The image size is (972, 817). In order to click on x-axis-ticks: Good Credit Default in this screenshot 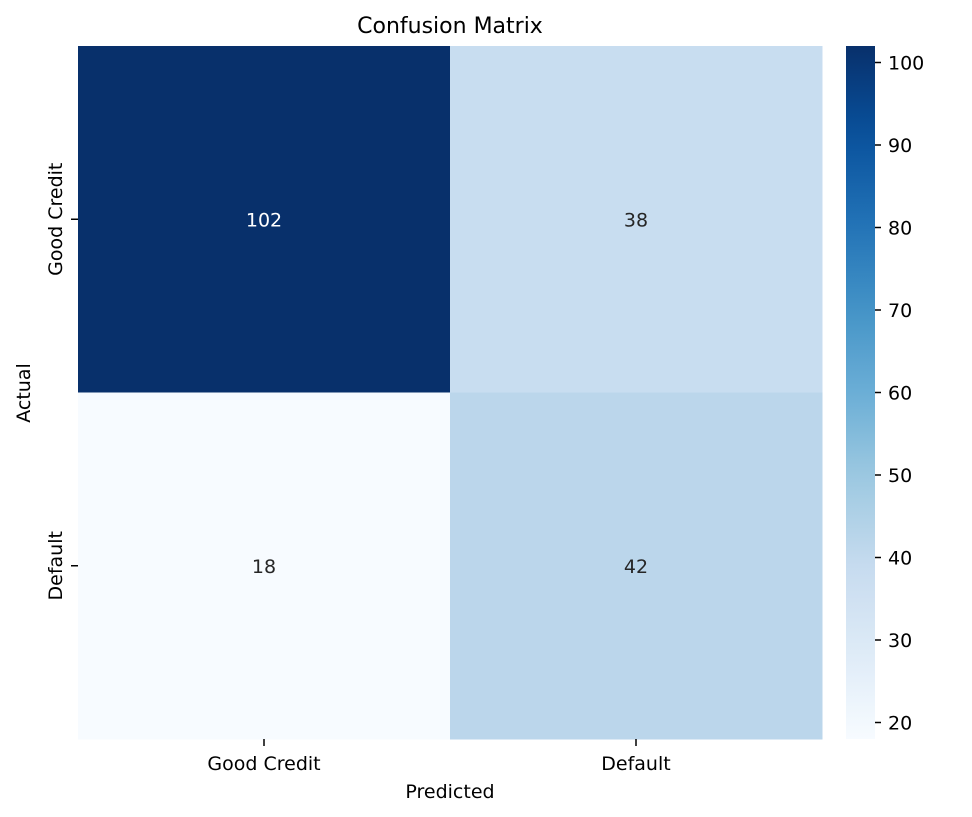, I will do `click(439, 757)`.